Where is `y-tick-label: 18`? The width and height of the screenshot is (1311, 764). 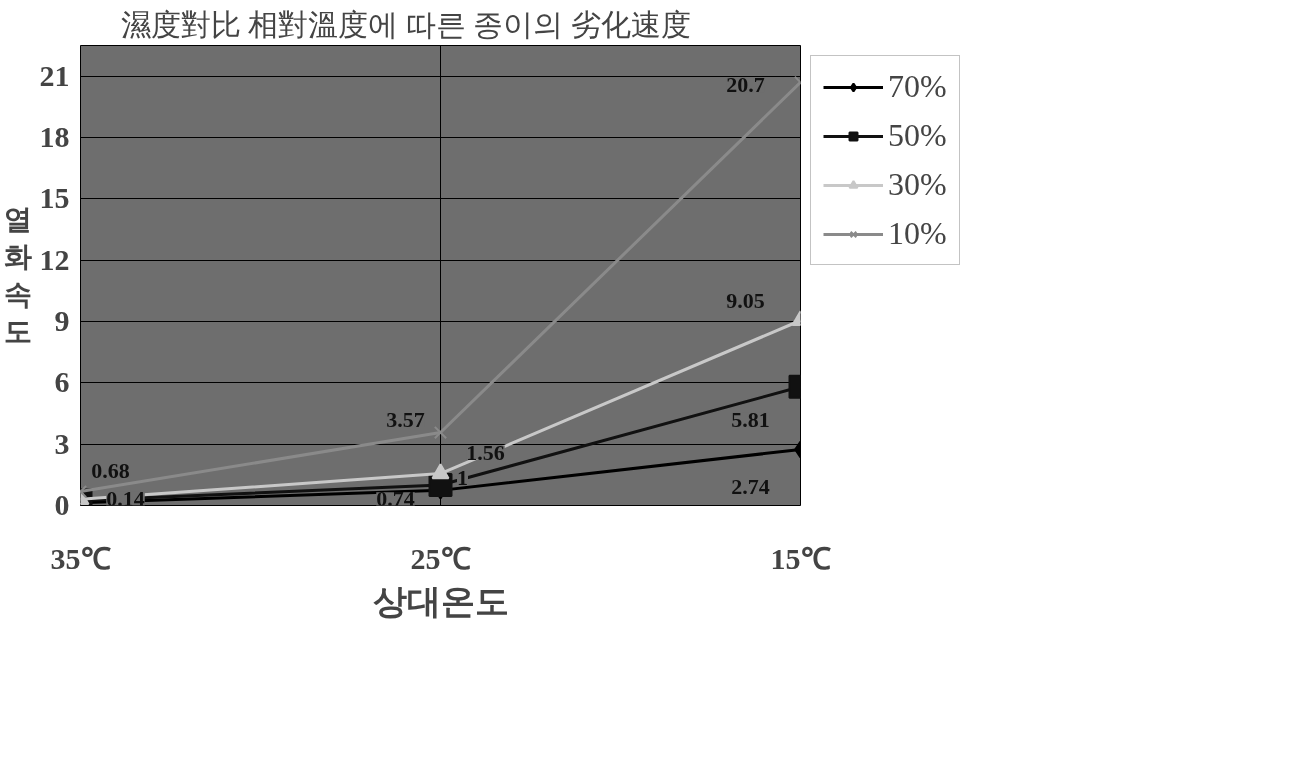
y-tick-label: 18 is located at coordinates (54, 136).